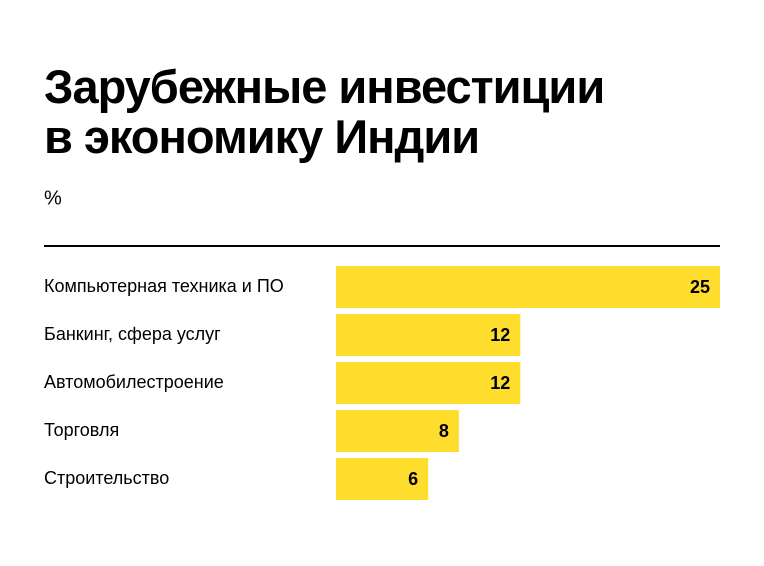  Describe the element at coordinates (444, 431) in the screenshot. I see `bar-value-label: 8` at that location.